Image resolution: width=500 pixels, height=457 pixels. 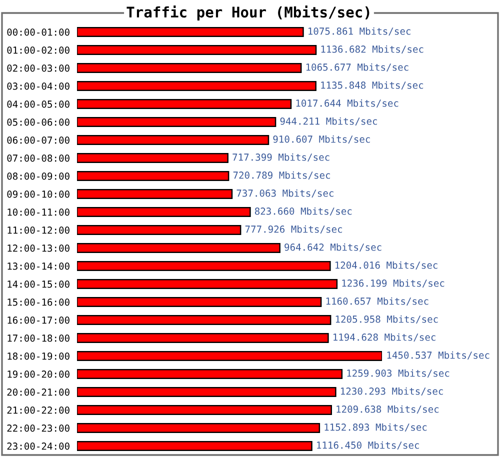 What do you see at coordinates (347, 103) in the screenshot?
I see `data-label: 1017.644 Mbits/sec` at bounding box center [347, 103].